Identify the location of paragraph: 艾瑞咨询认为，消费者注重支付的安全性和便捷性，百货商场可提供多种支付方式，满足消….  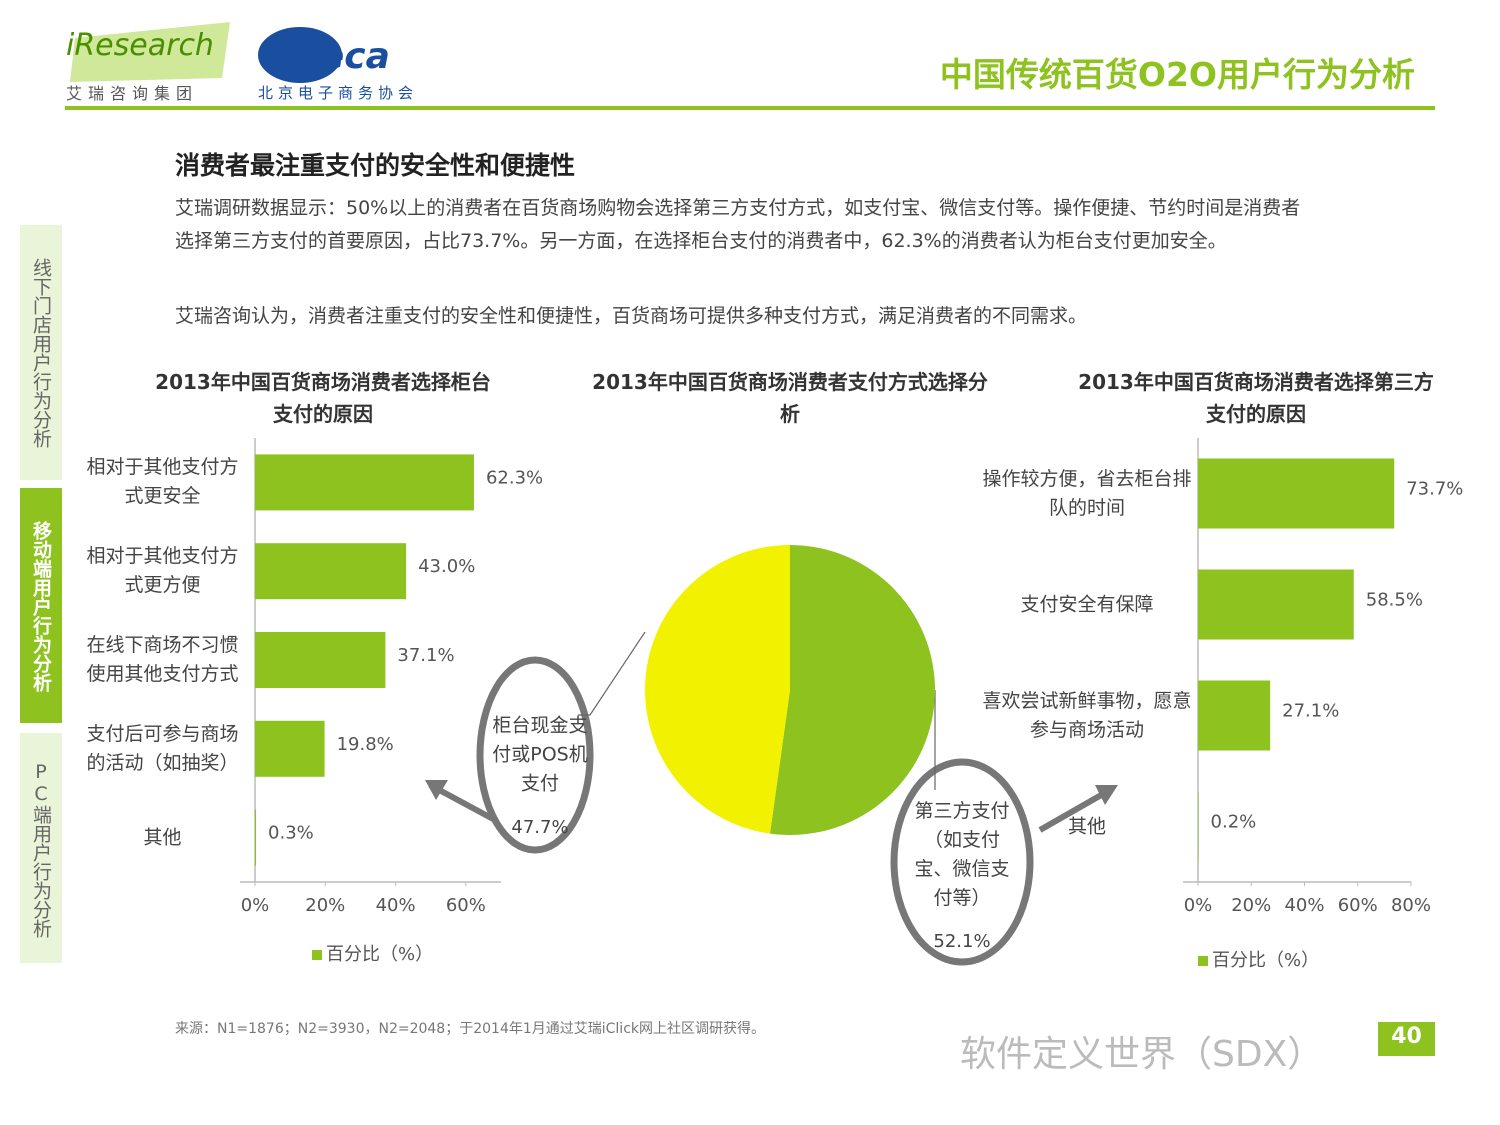
(631, 316).